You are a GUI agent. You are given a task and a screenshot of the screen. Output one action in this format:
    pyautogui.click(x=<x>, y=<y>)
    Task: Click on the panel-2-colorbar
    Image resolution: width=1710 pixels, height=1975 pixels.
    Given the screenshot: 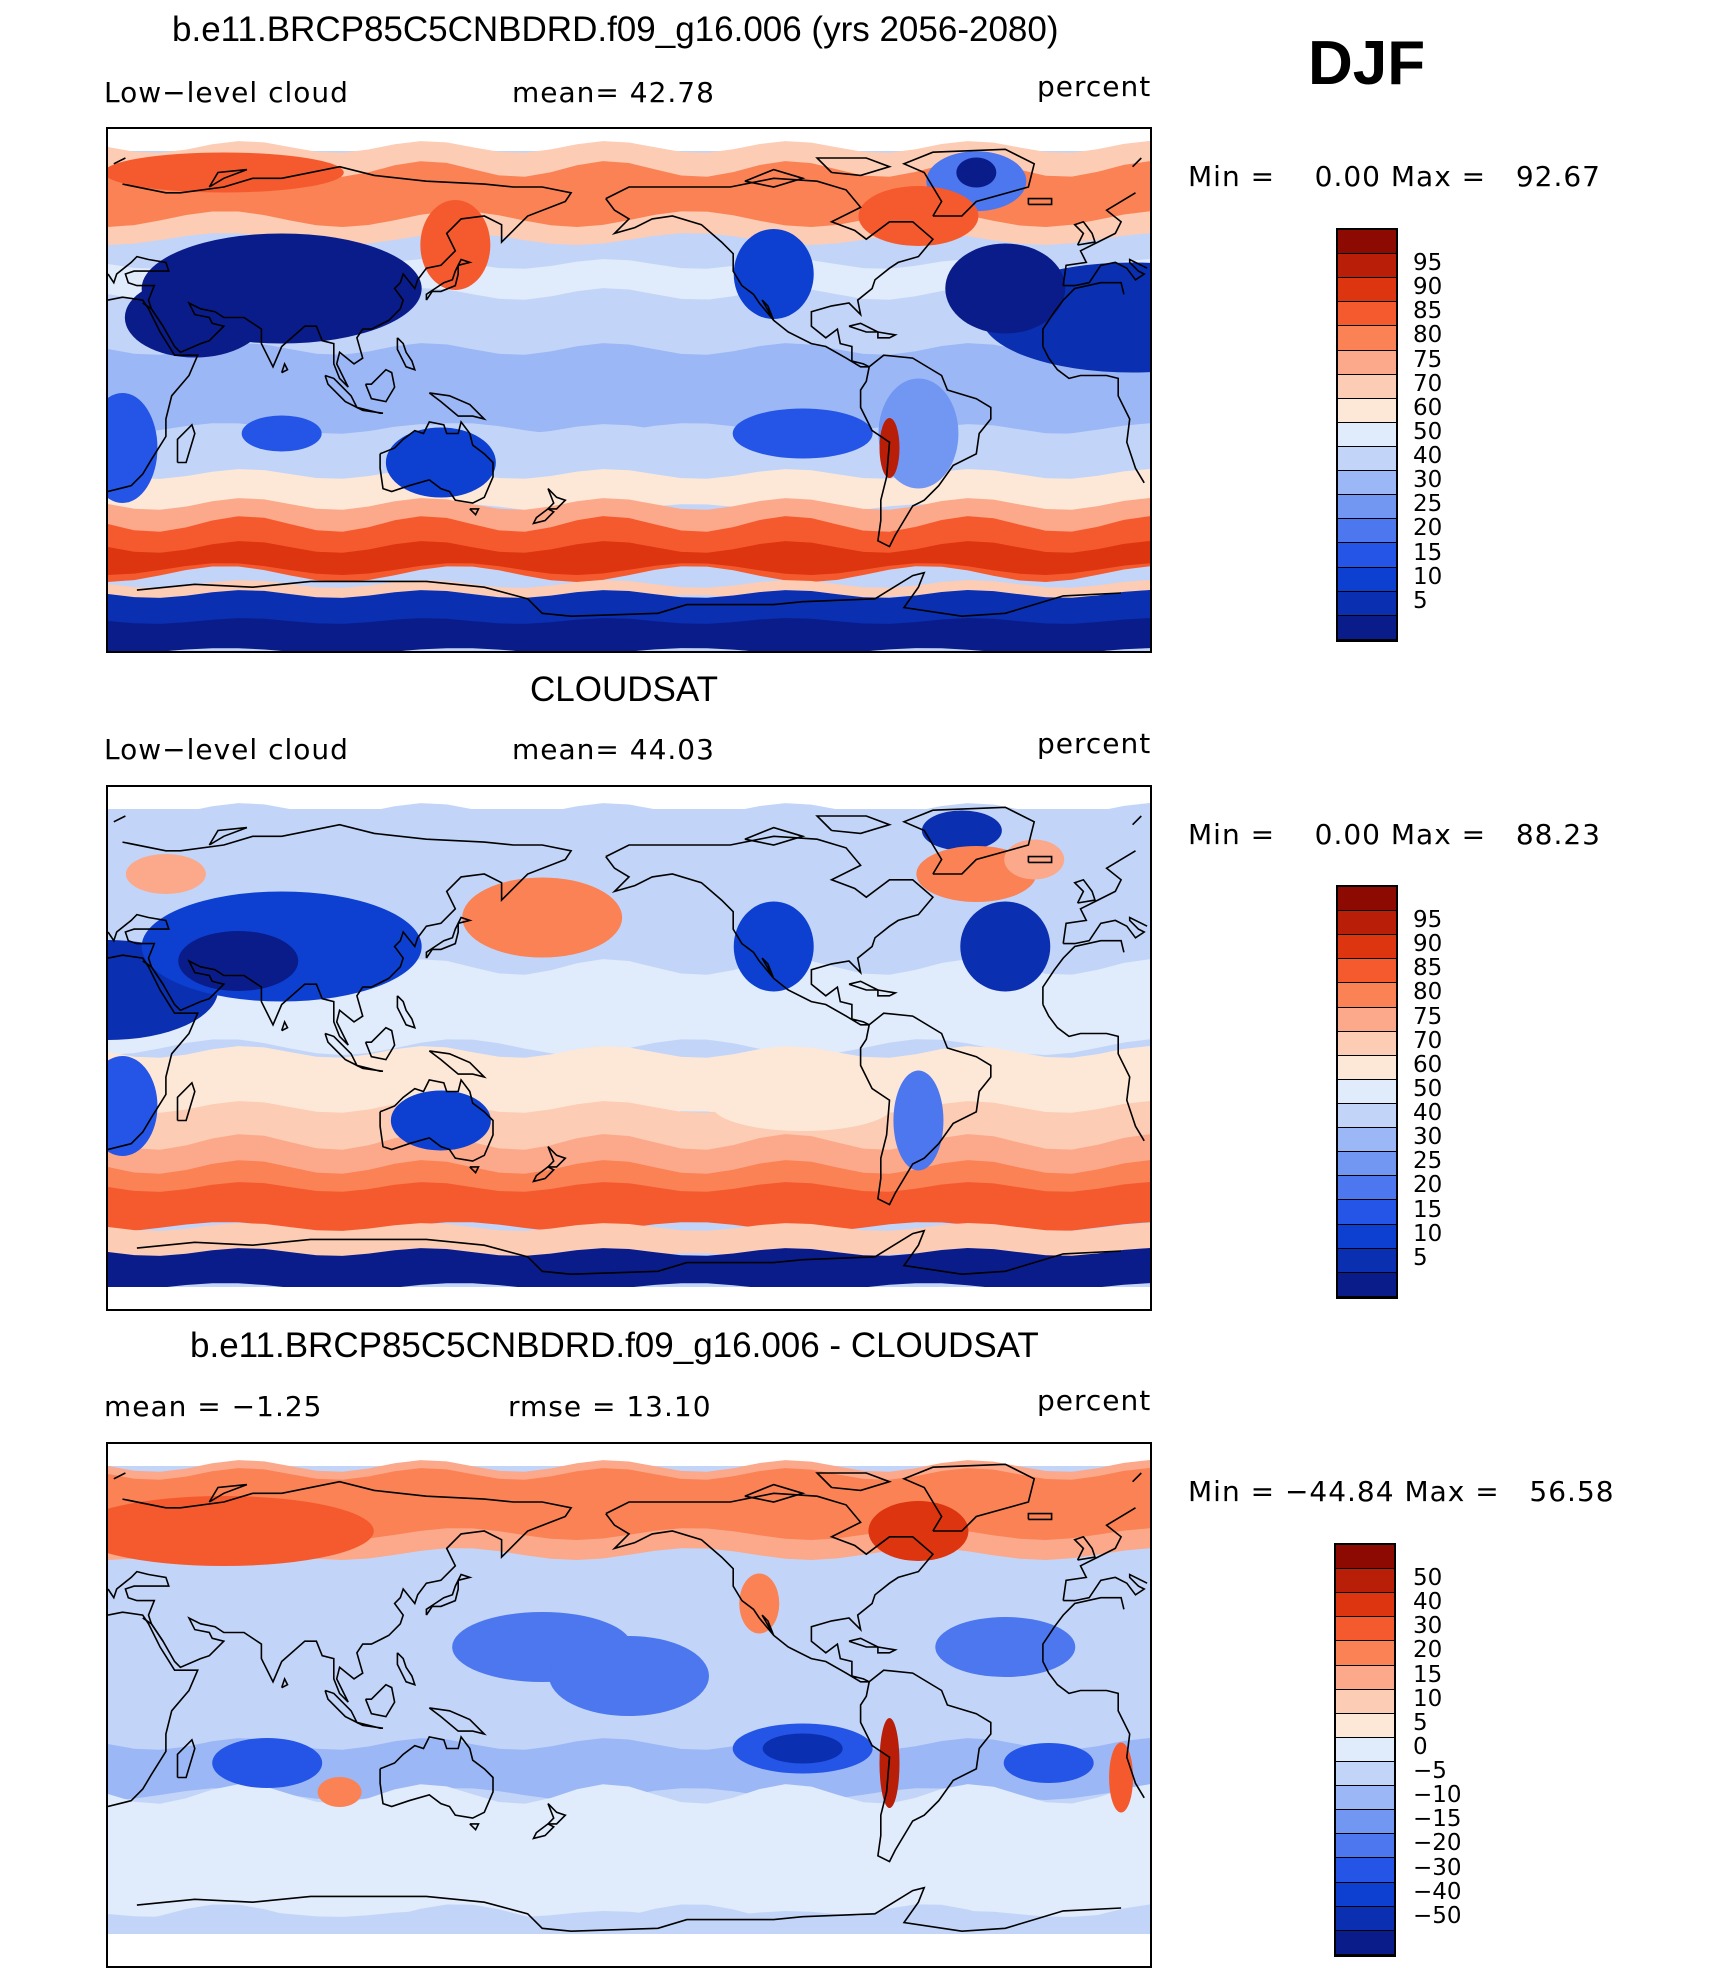 What is the action you would take?
    pyautogui.click(x=1367, y=1092)
    